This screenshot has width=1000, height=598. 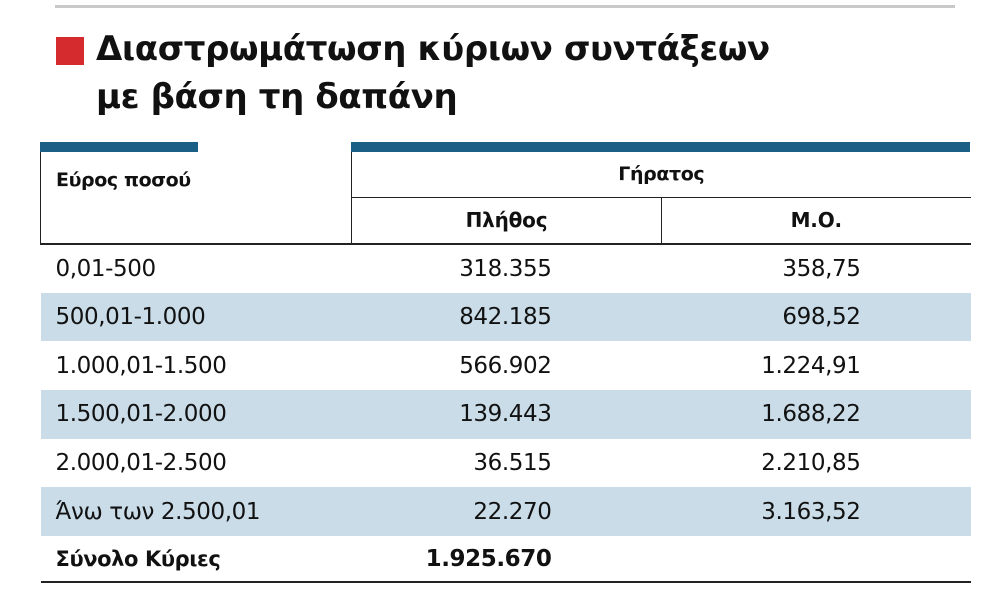 What do you see at coordinates (141, 365) in the screenshot?
I see `cell-range: 1.000,01-1.500` at bounding box center [141, 365].